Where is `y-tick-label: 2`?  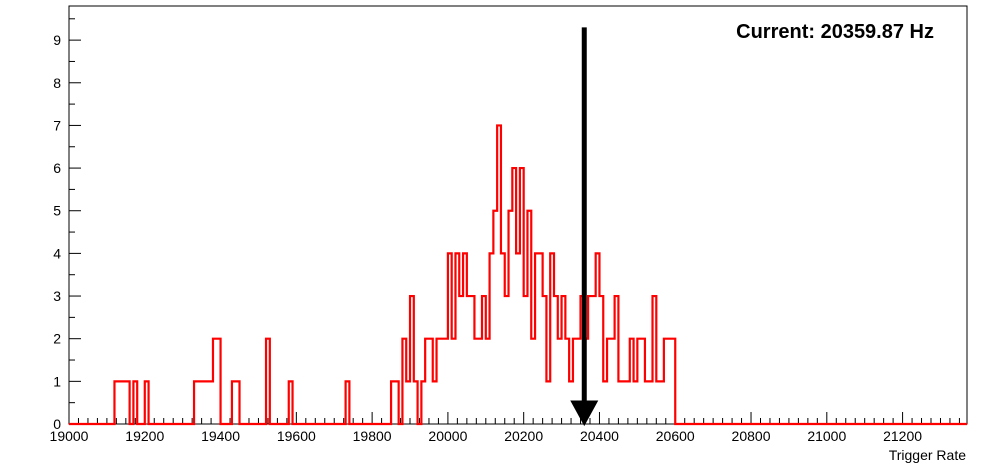 y-tick-label: 2 is located at coordinates (57, 339).